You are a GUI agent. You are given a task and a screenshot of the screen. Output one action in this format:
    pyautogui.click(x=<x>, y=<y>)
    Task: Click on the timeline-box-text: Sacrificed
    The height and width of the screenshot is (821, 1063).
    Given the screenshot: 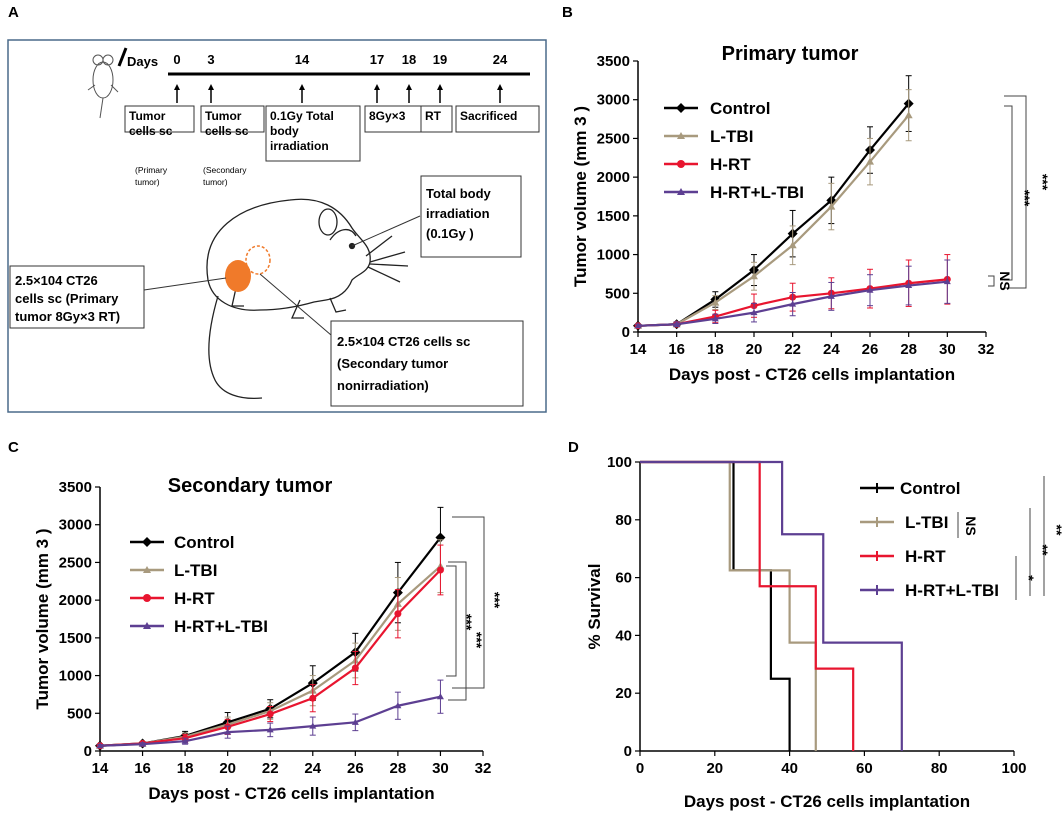 What is the action you would take?
    pyautogui.click(x=488, y=116)
    